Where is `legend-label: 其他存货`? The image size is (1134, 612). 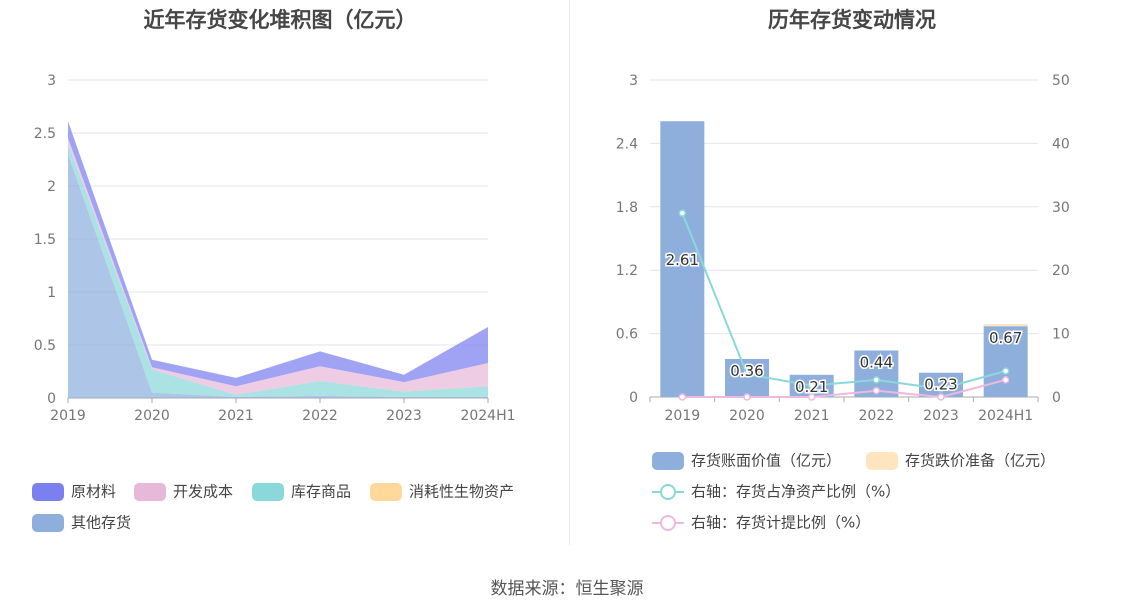 legend-label: 其他存货 is located at coordinates (101, 522).